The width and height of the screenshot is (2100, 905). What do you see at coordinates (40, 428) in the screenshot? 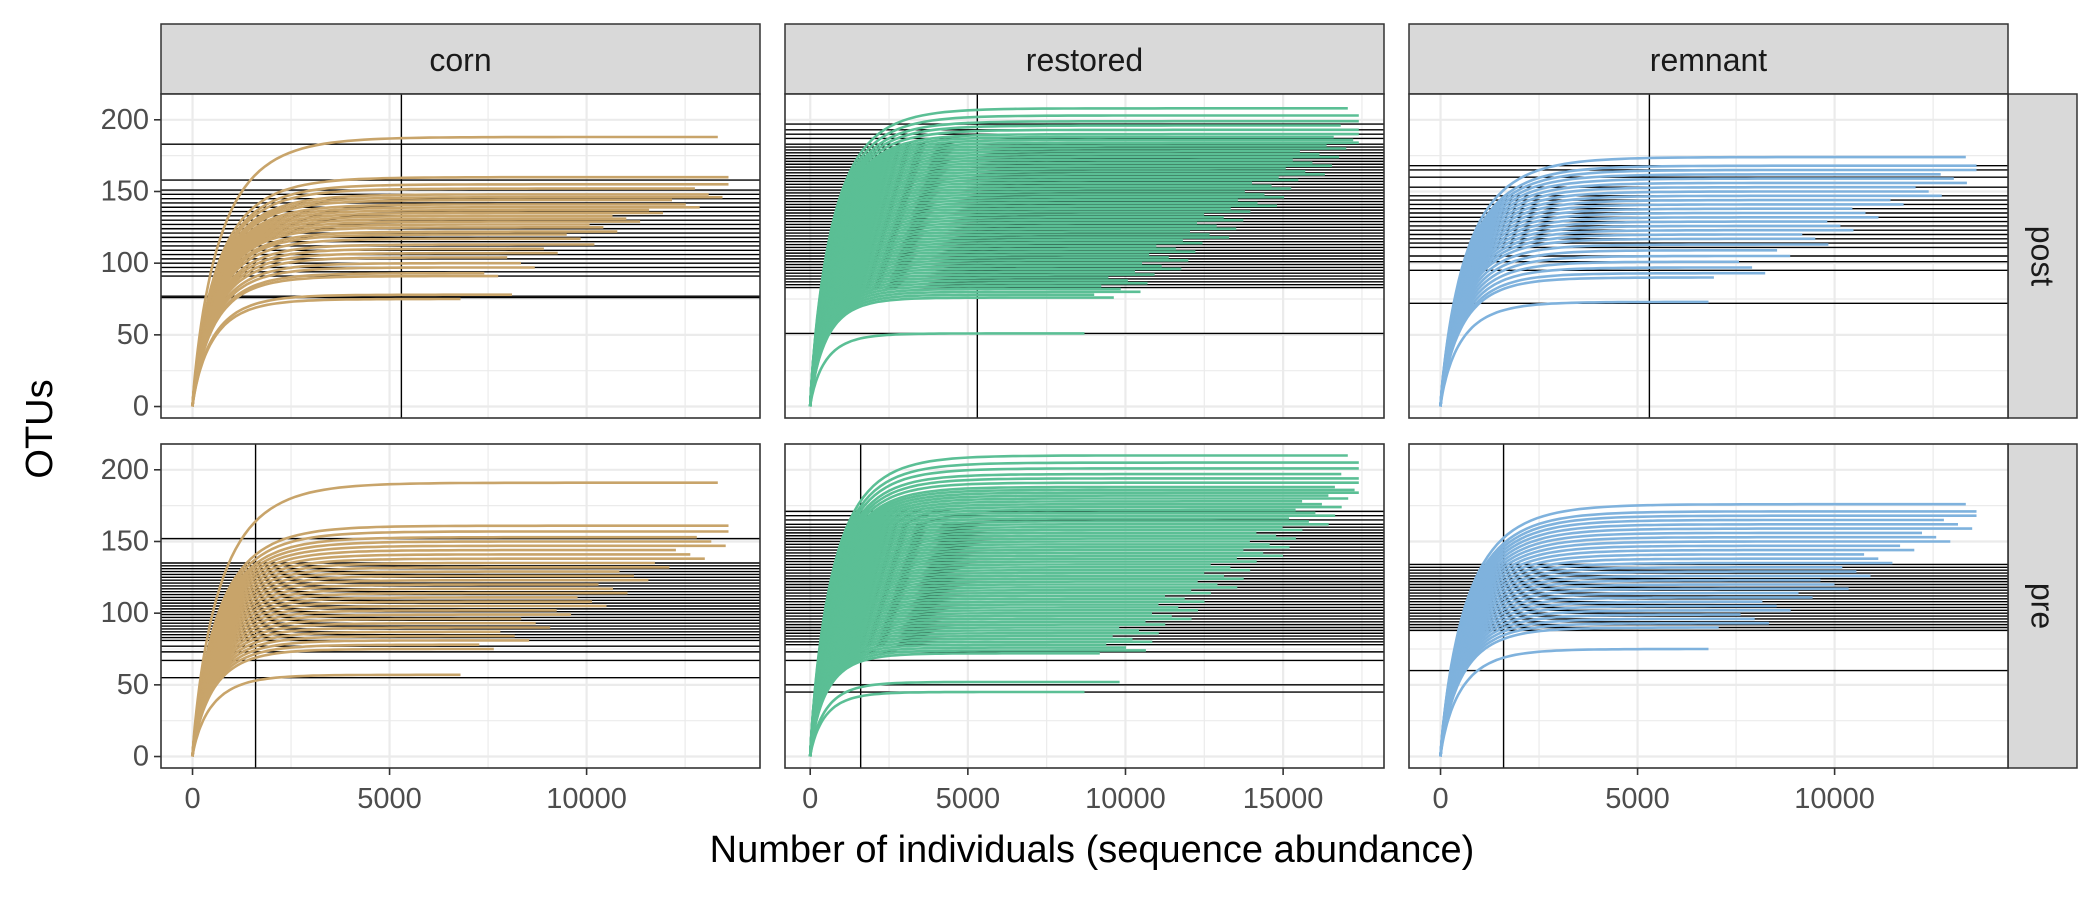
I see `y-axis-label: OTUs` at bounding box center [40, 428].